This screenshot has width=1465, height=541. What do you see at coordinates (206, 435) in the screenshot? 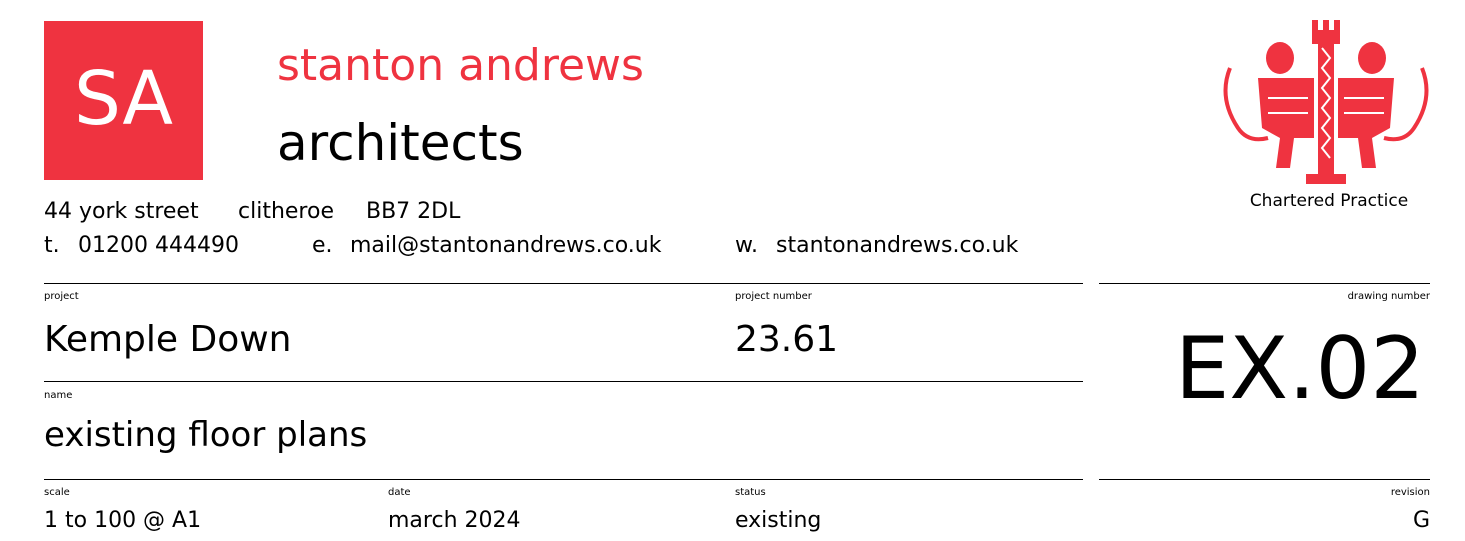
I see `field-value: existing floor plans` at bounding box center [206, 435].